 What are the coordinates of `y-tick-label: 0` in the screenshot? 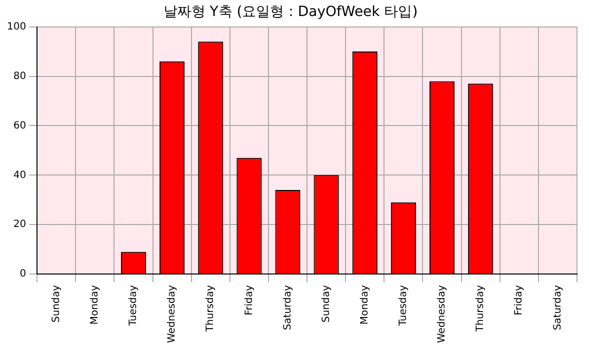 It's located at (23, 274).